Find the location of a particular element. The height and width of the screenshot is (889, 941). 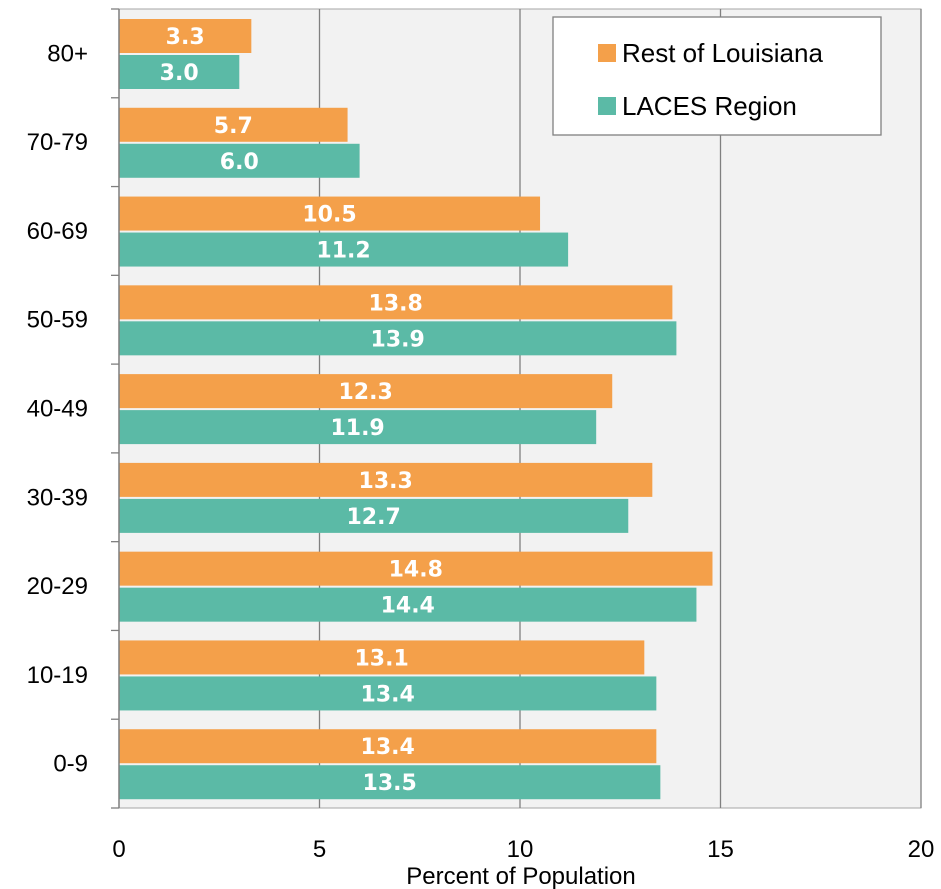

data-label-rest-of-louisiana-40-49: 12.3 is located at coordinates (365, 392).